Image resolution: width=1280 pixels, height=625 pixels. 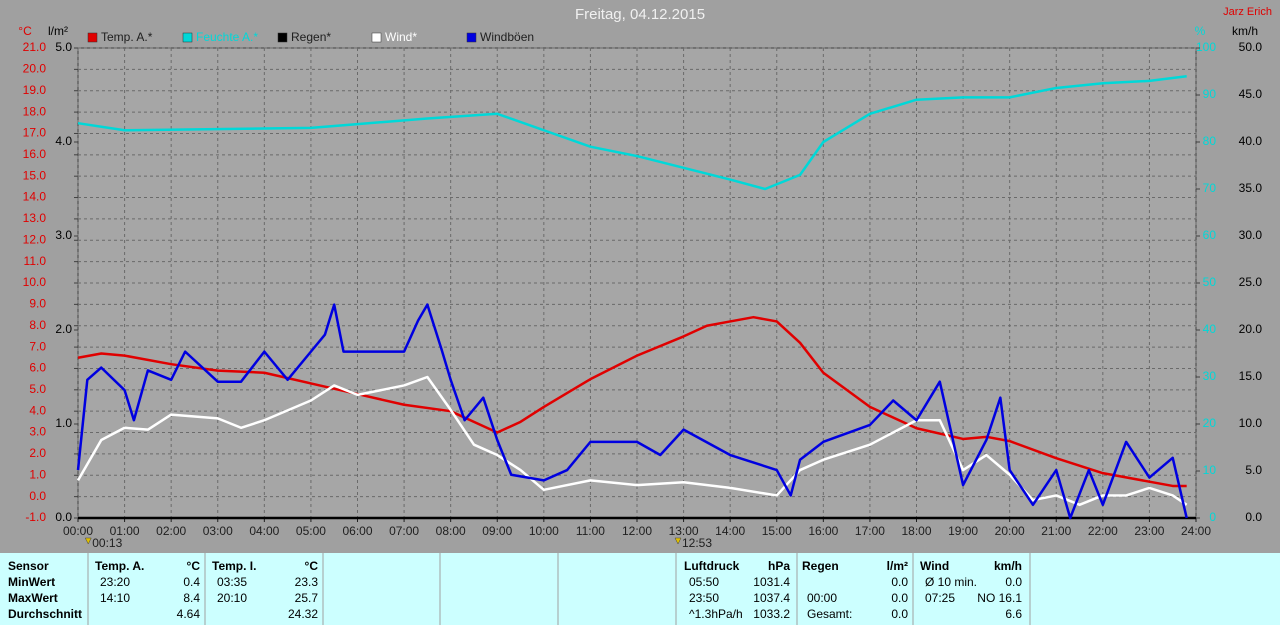 I want to click on x-tick-label: 09:00, so click(x=497, y=531).